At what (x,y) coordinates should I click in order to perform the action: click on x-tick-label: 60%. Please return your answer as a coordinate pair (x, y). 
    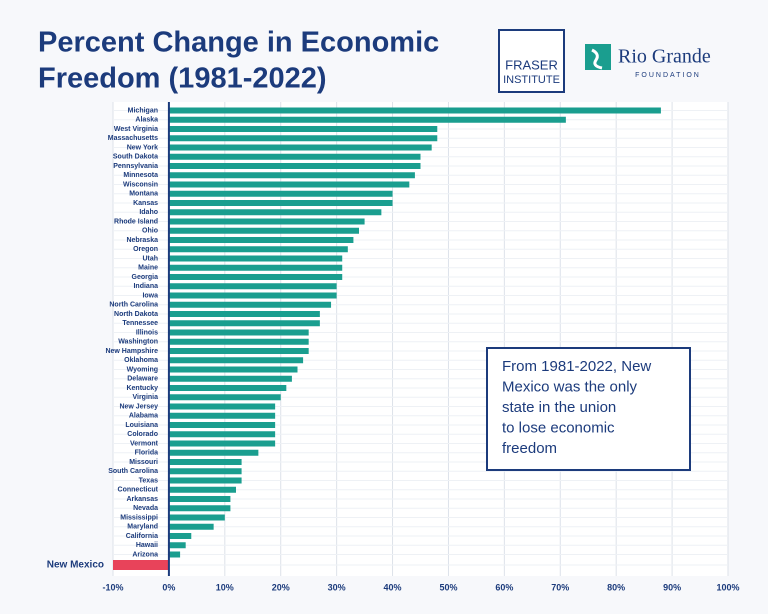
    Looking at the image, I should click on (504, 587).